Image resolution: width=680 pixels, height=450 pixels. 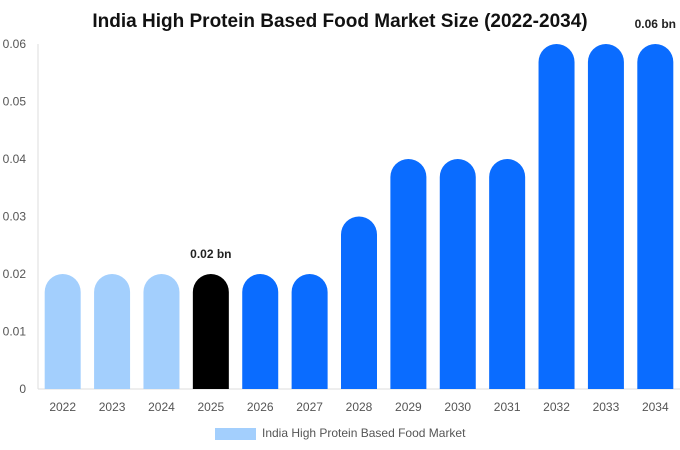 I want to click on y-tick-label: 0.05, so click(x=15, y=102).